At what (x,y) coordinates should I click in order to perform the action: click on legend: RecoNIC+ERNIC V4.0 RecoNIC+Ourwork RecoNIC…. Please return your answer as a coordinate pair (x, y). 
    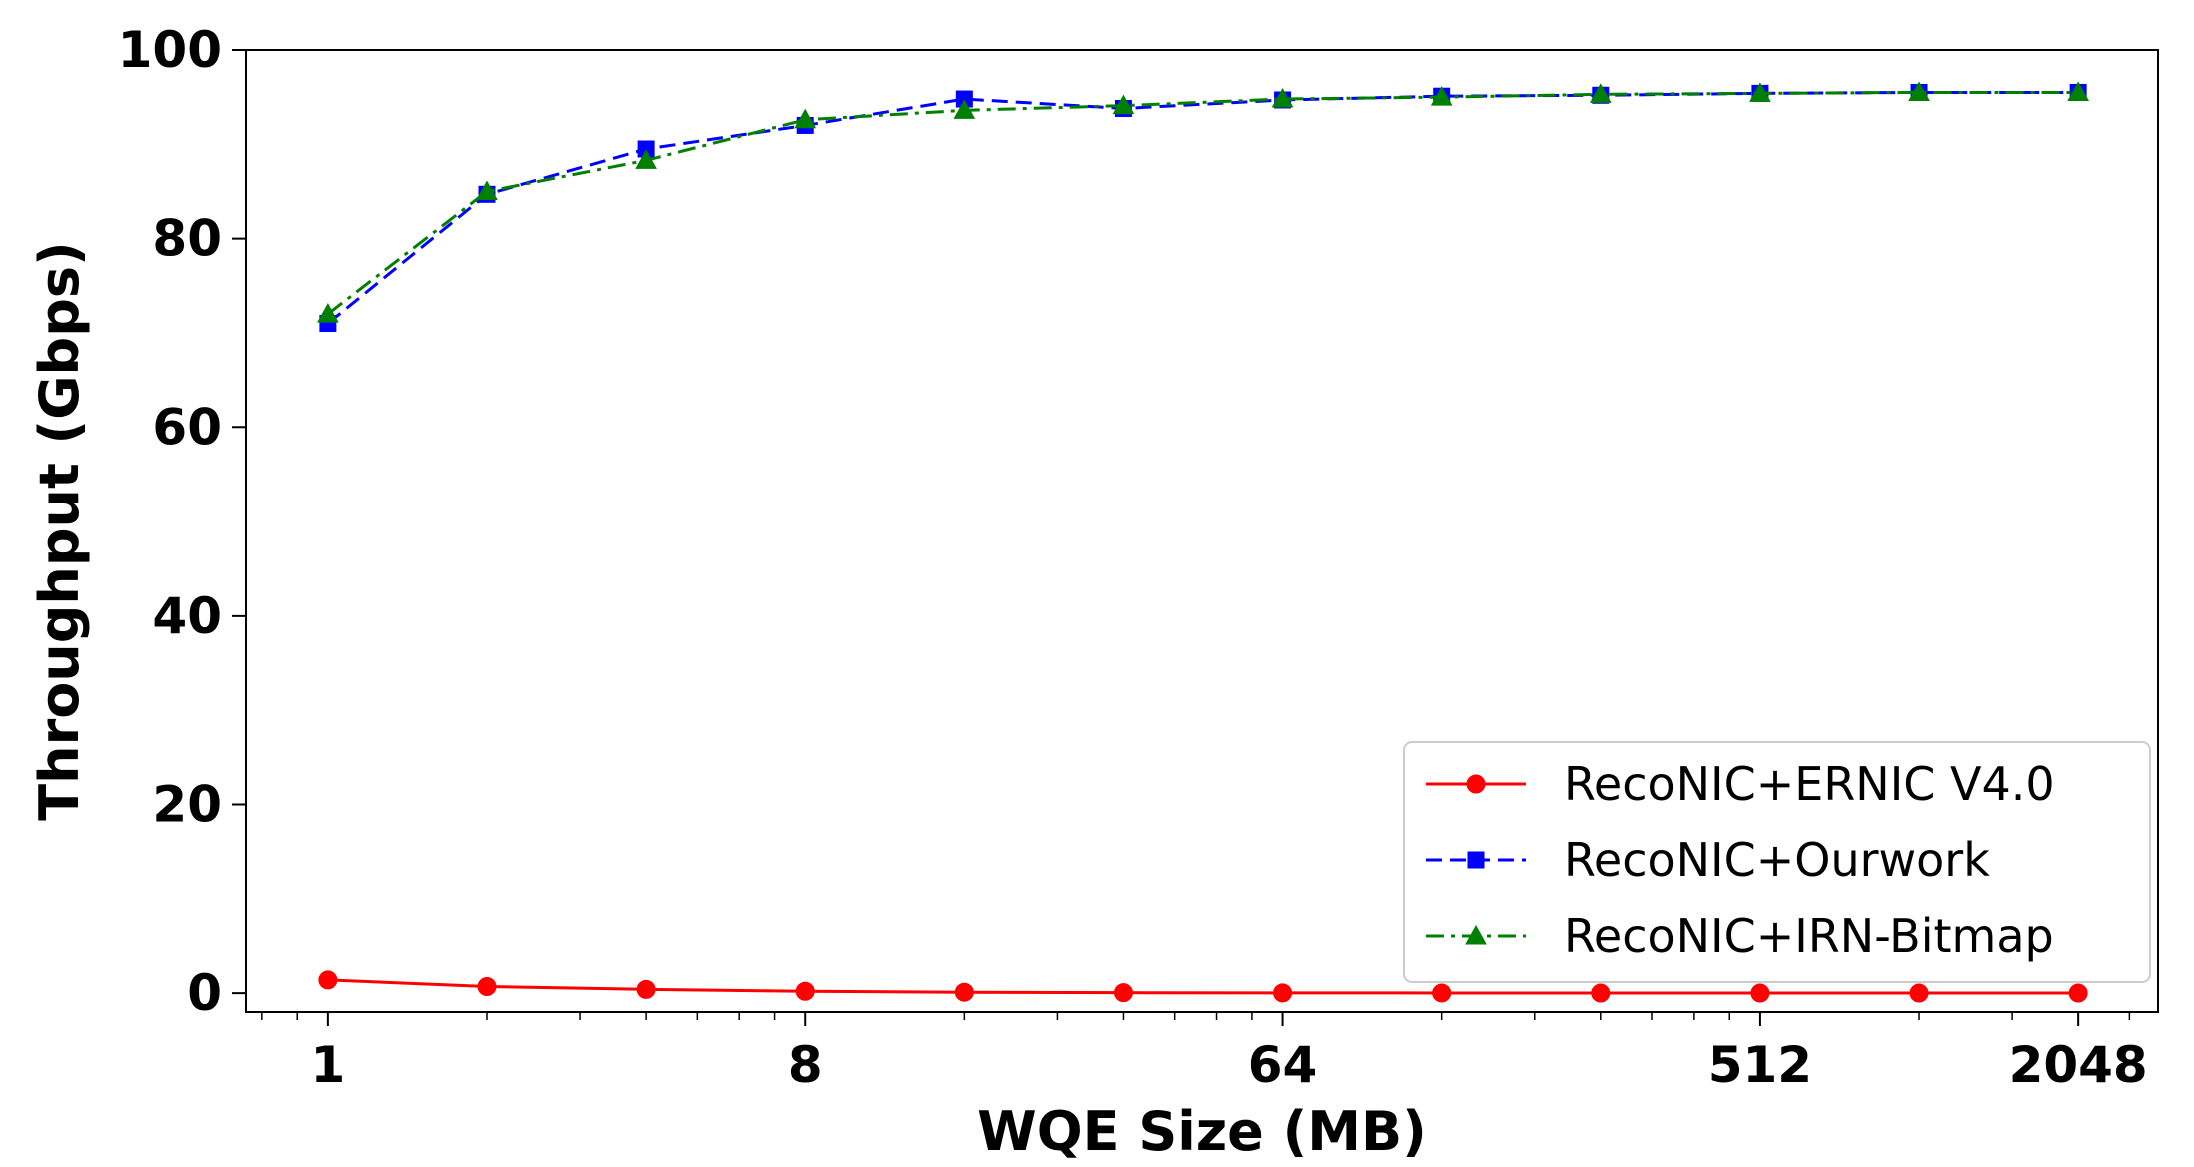
    Looking at the image, I should click on (1777, 862).